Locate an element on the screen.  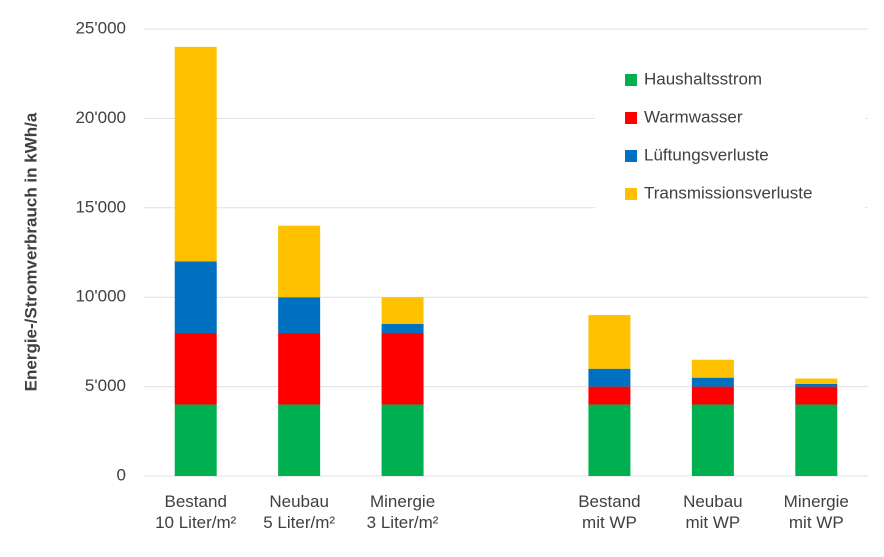
y-tick-label: 5'000 is located at coordinates (105, 385).